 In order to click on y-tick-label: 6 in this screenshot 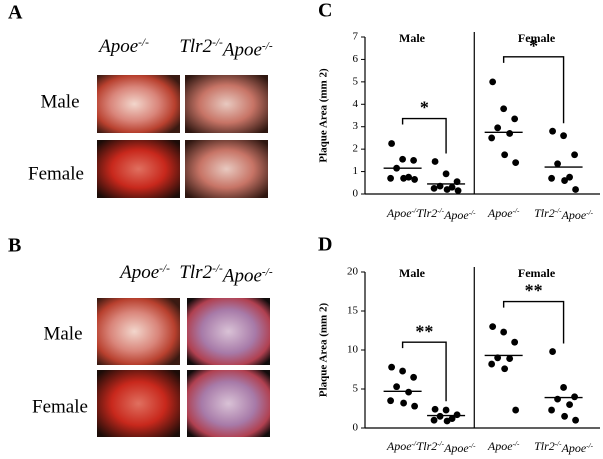, I will do `click(356, 59)`.